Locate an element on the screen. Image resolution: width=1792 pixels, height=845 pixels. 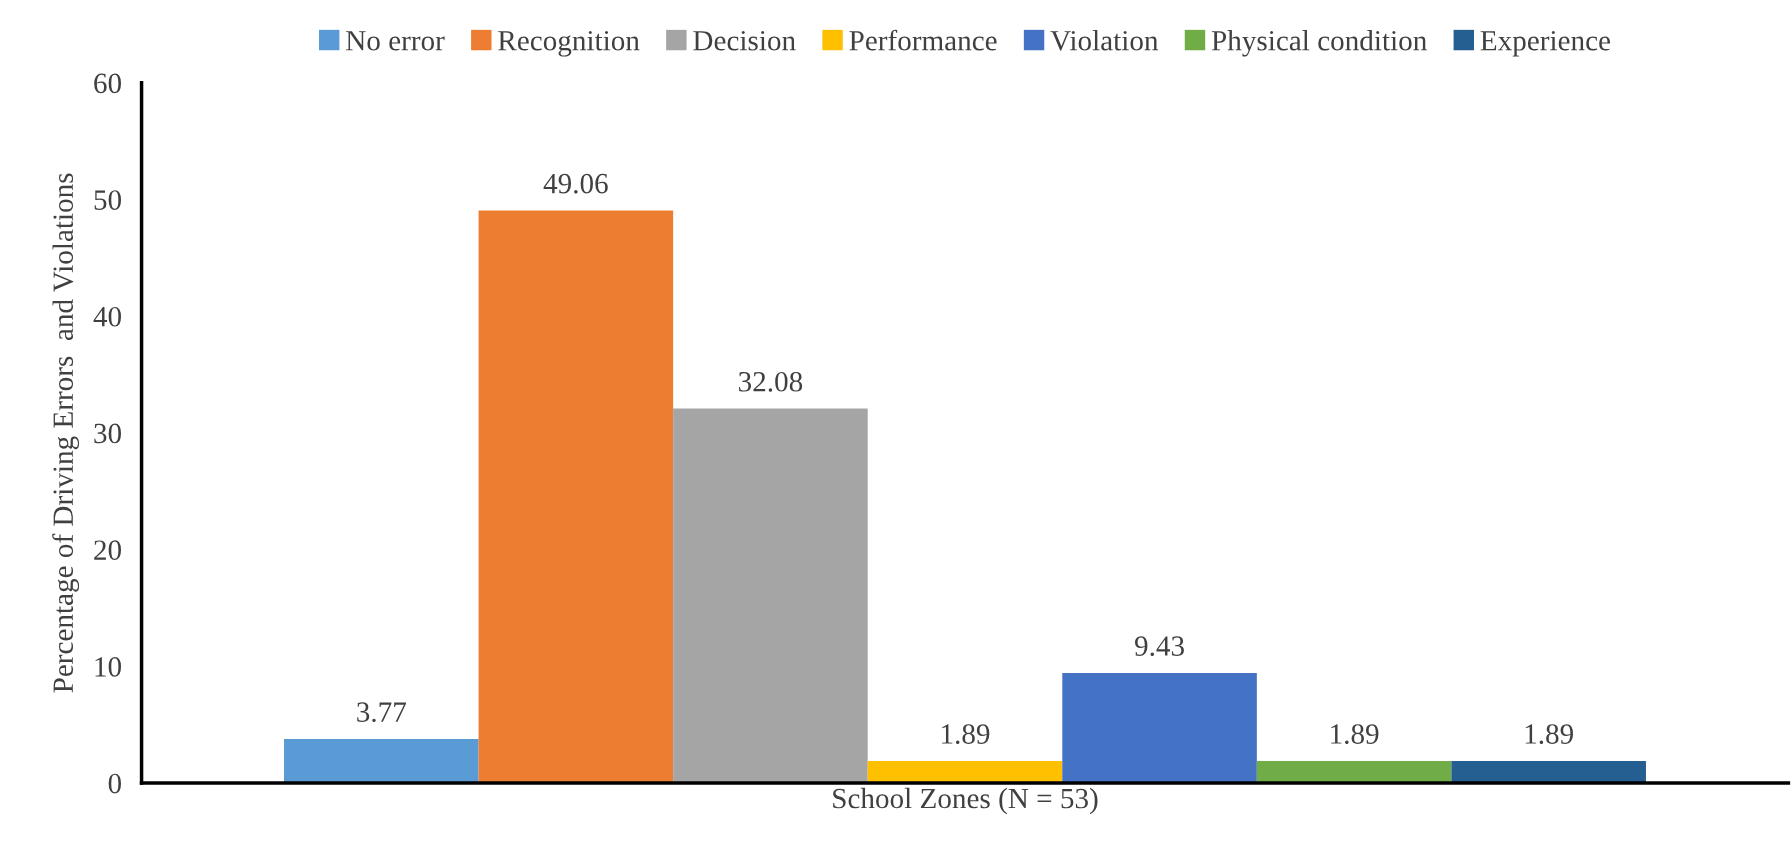
y-tick-label: 60 is located at coordinates (108, 83).